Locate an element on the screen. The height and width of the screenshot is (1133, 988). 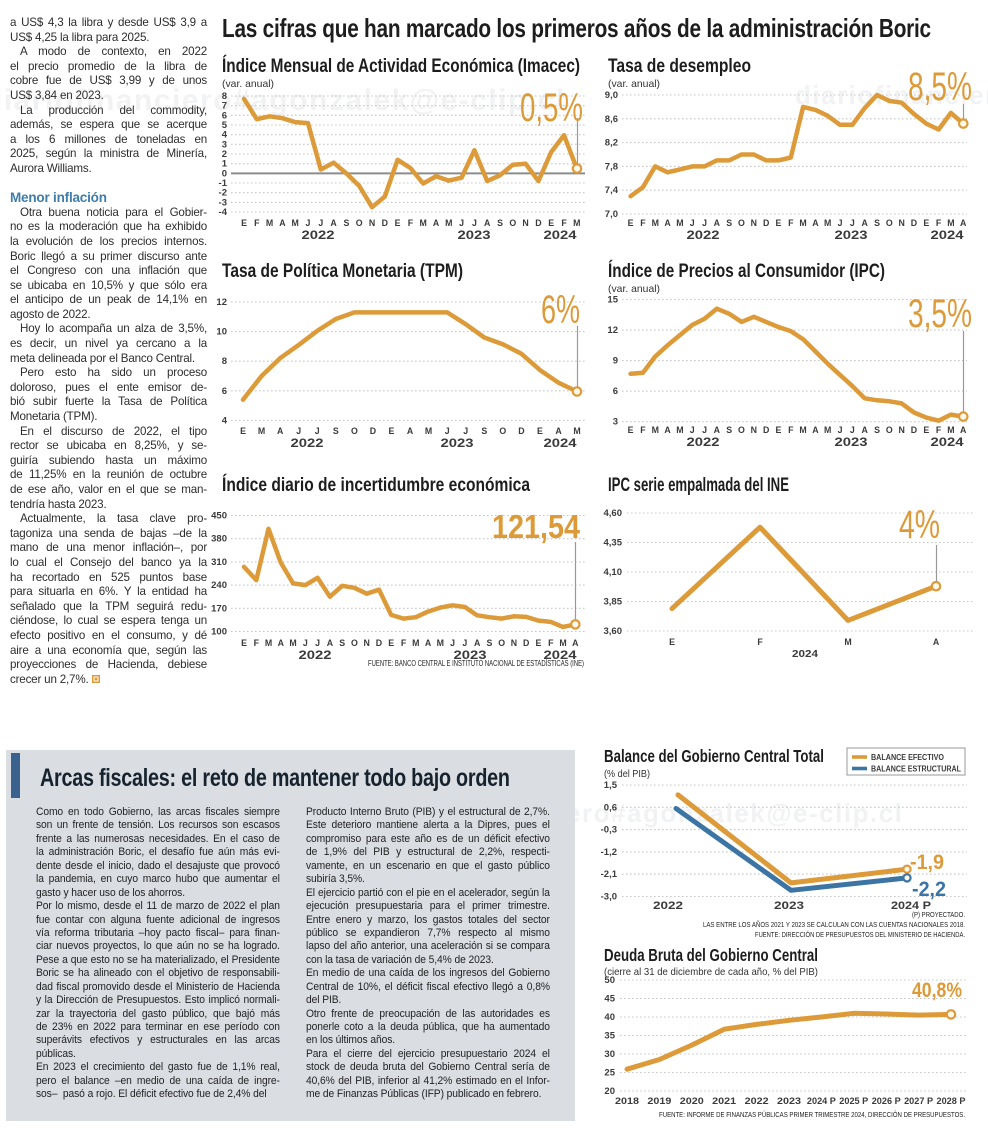
svg-text: 4,10 is located at coordinates (613, 572).